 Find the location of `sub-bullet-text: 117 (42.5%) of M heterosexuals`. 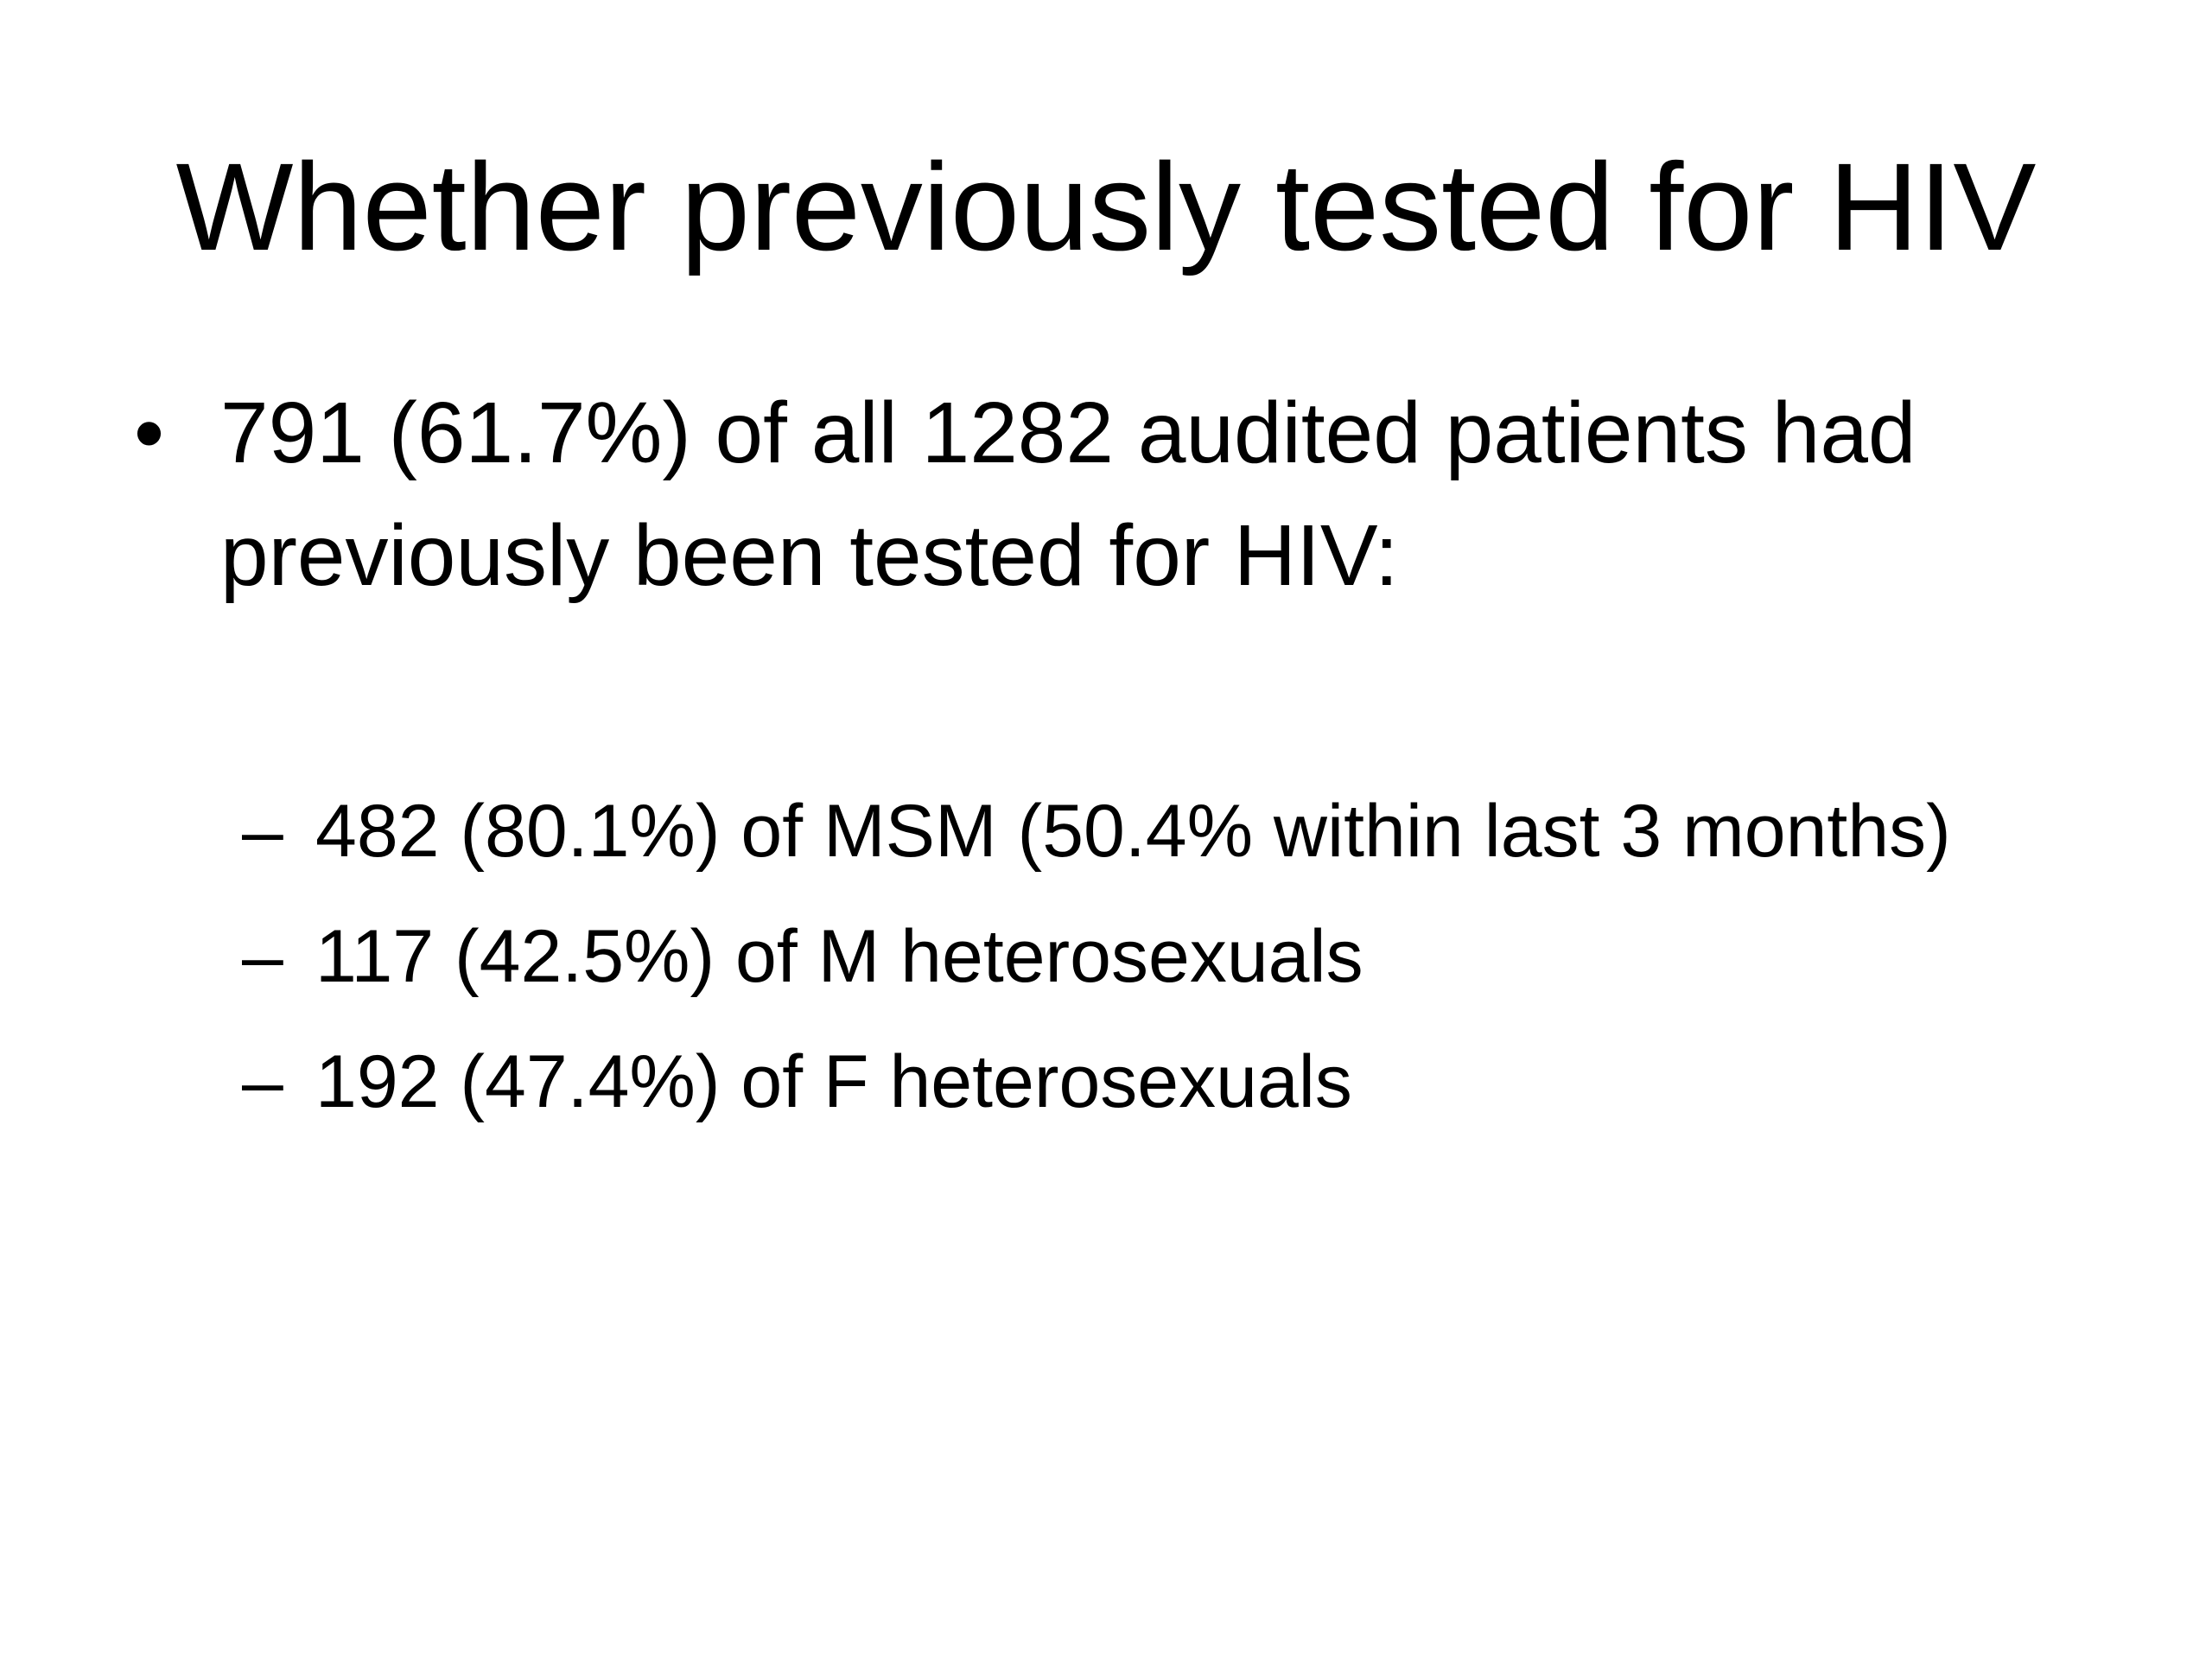

sub-bullet-text: 117 (42.5%) of M heterosexuals is located at coordinates (839, 956).